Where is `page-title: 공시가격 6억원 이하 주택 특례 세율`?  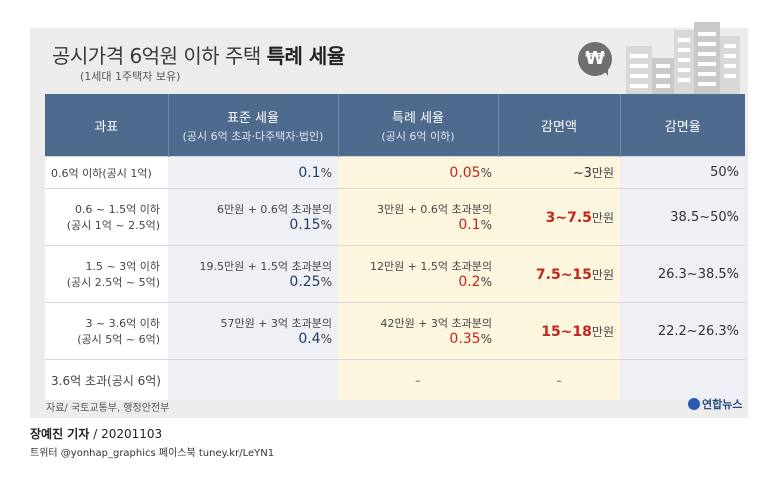
page-title: 공시가격 6억원 이하 주택 특례 세율 is located at coordinates (198, 54).